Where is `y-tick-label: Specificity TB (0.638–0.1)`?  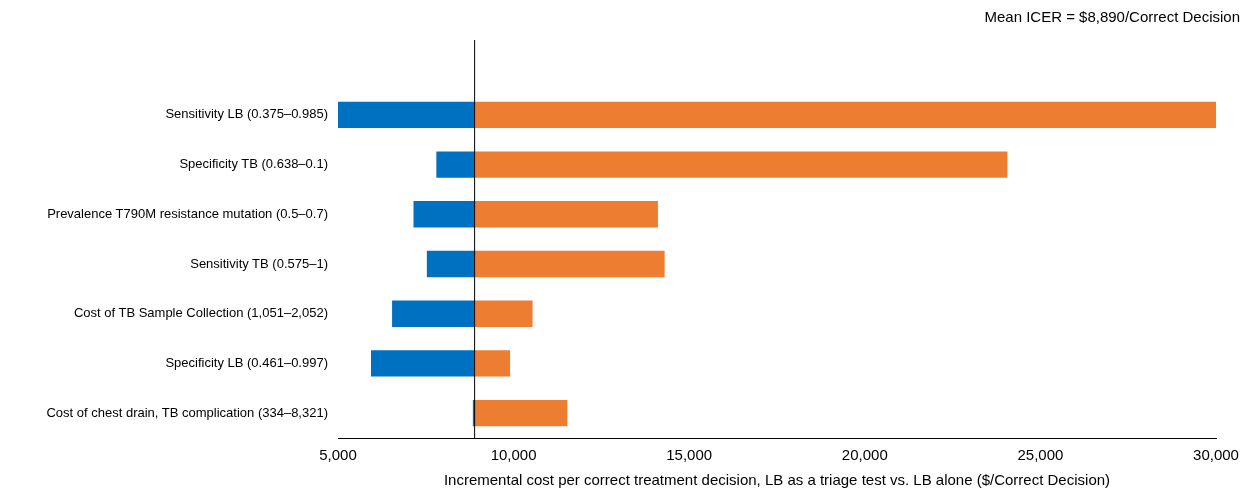
y-tick-label: Specificity TB (0.638–0.1) is located at coordinates (253, 164).